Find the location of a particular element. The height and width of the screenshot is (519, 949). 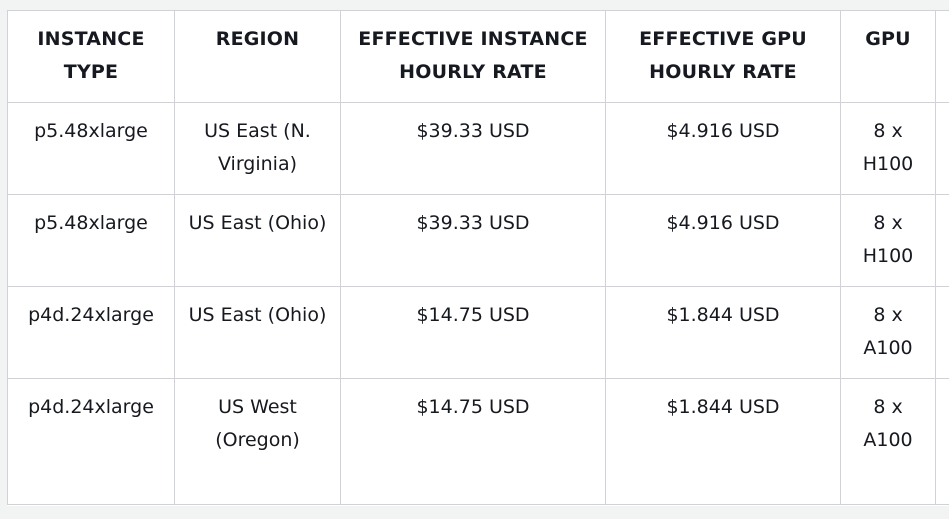

header-gpu: GPU is located at coordinates (888, 56).